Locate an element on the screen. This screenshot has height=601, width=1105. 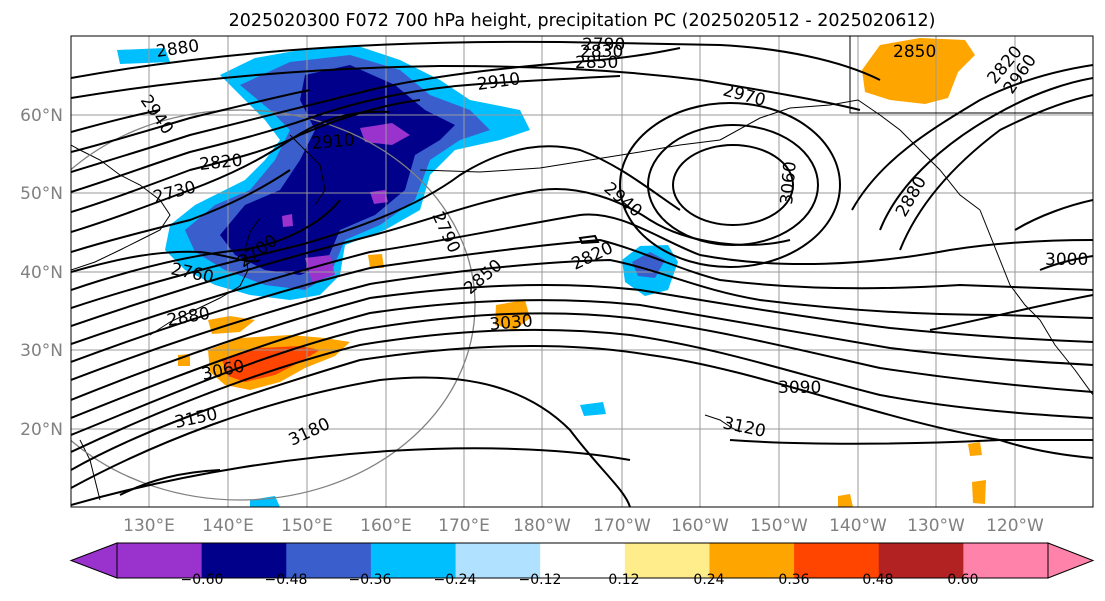
contour-label: 3000 is located at coordinates (1066, 260).